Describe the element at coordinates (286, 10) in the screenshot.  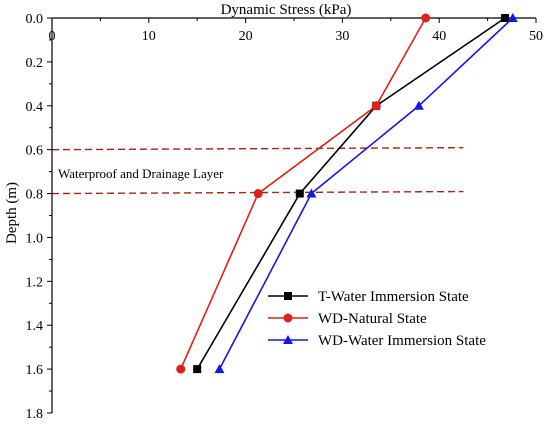
I see `x-axis-title: Dynamic Stress (kPa)` at that location.